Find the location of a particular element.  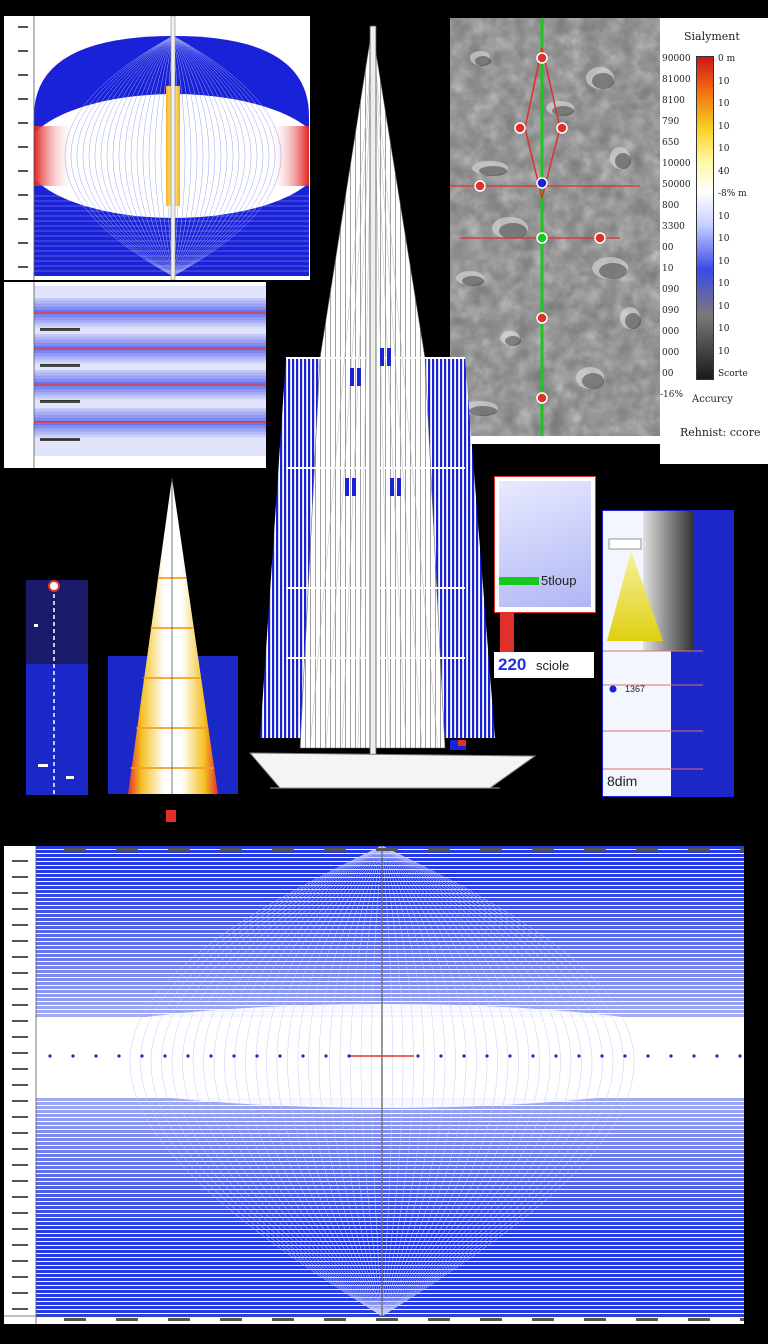

legend-left-label: 50000 is located at coordinates (676, 185).